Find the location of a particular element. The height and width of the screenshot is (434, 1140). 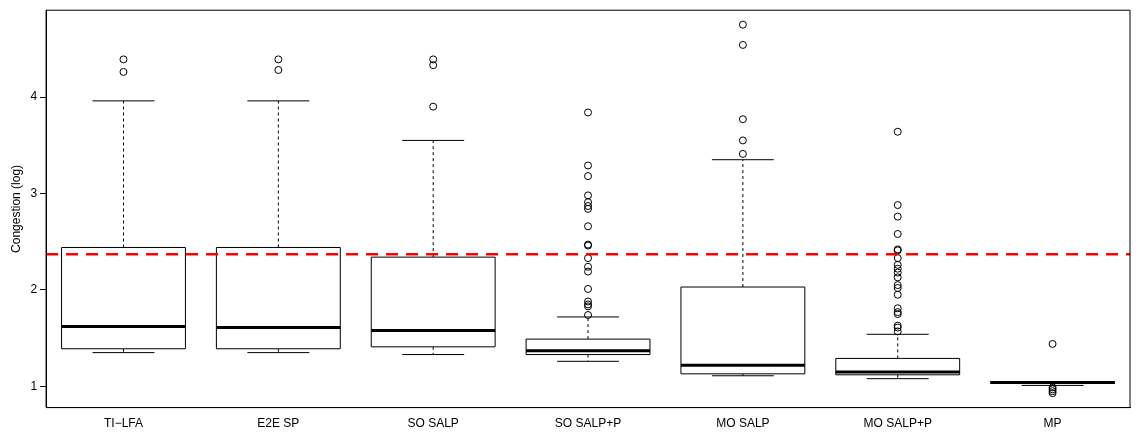

y-axis-title: Congestion (log) is located at coordinates (15, 208).